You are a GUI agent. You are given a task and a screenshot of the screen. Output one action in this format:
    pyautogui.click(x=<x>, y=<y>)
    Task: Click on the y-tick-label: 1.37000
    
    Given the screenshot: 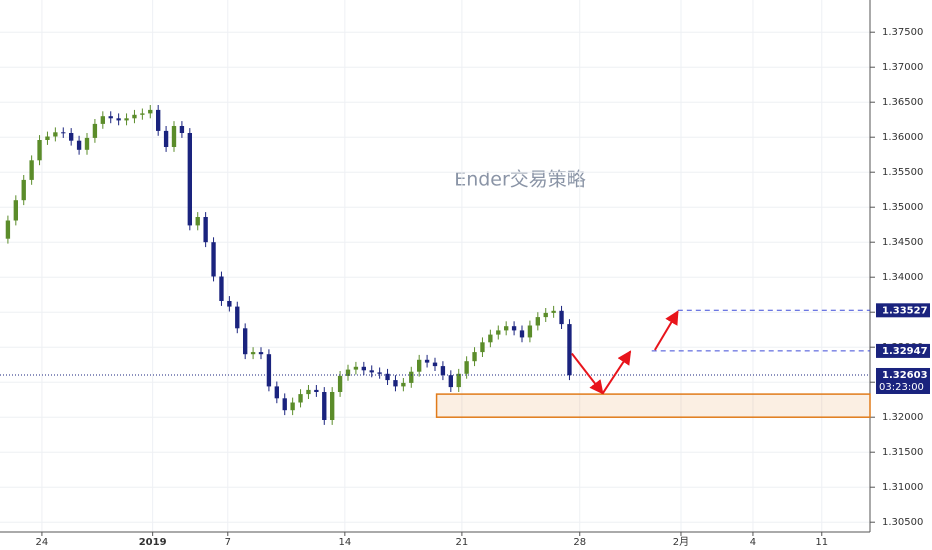 What is the action you would take?
    pyautogui.click(x=902, y=67)
    